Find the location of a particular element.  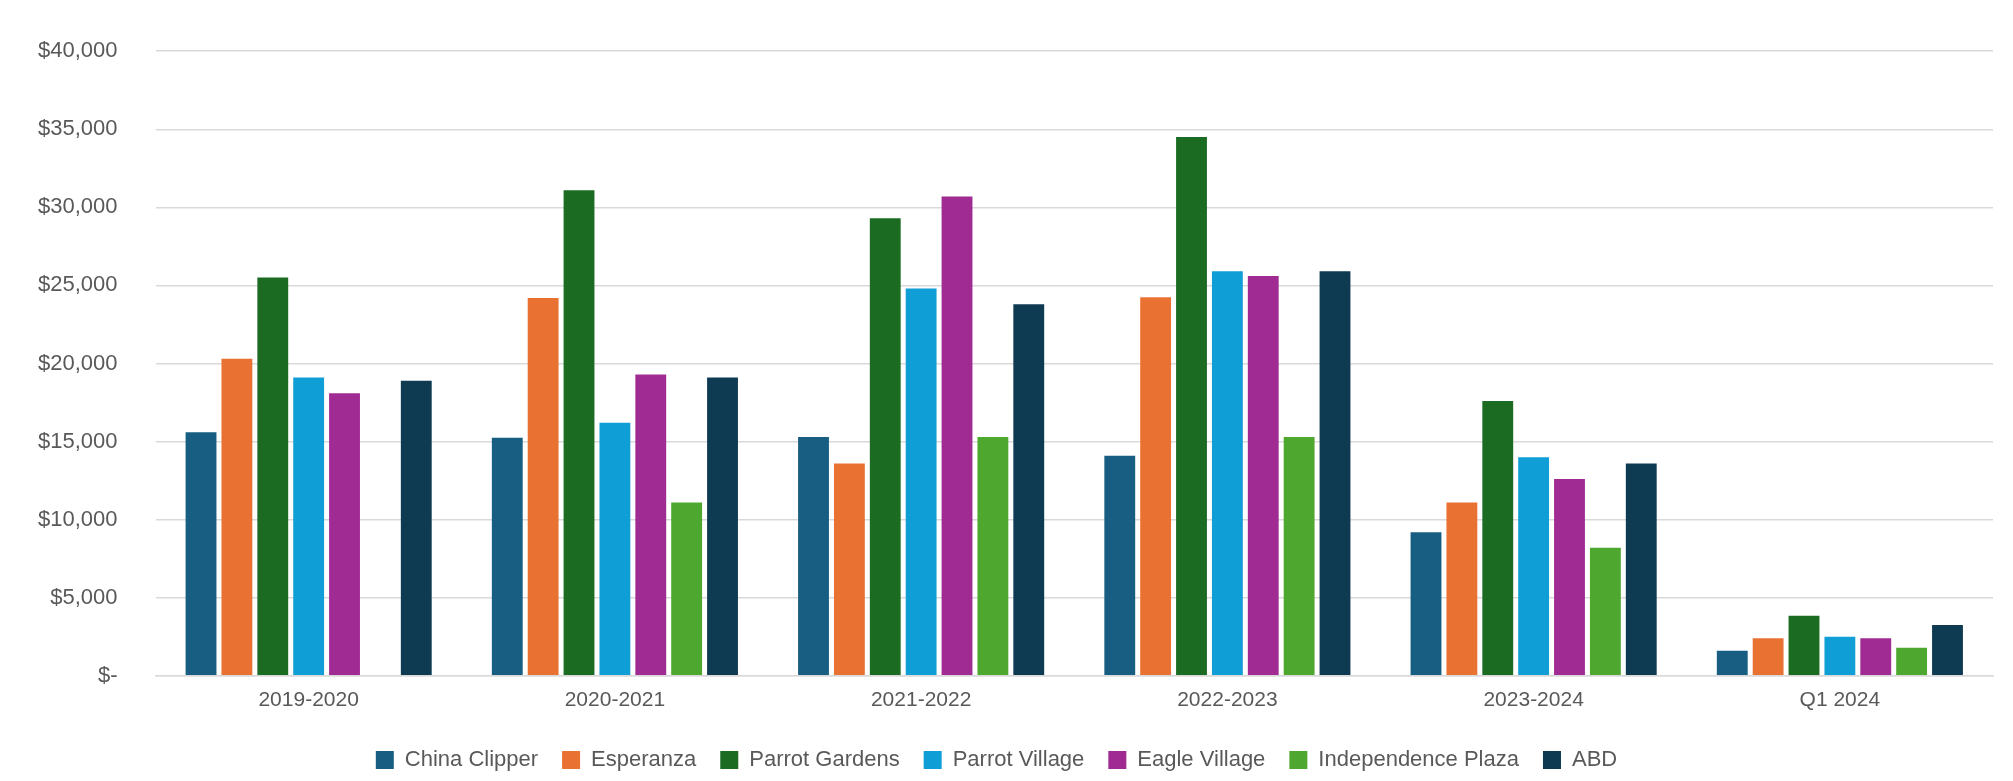

y-tick-label: $- is located at coordinates (107, 674).